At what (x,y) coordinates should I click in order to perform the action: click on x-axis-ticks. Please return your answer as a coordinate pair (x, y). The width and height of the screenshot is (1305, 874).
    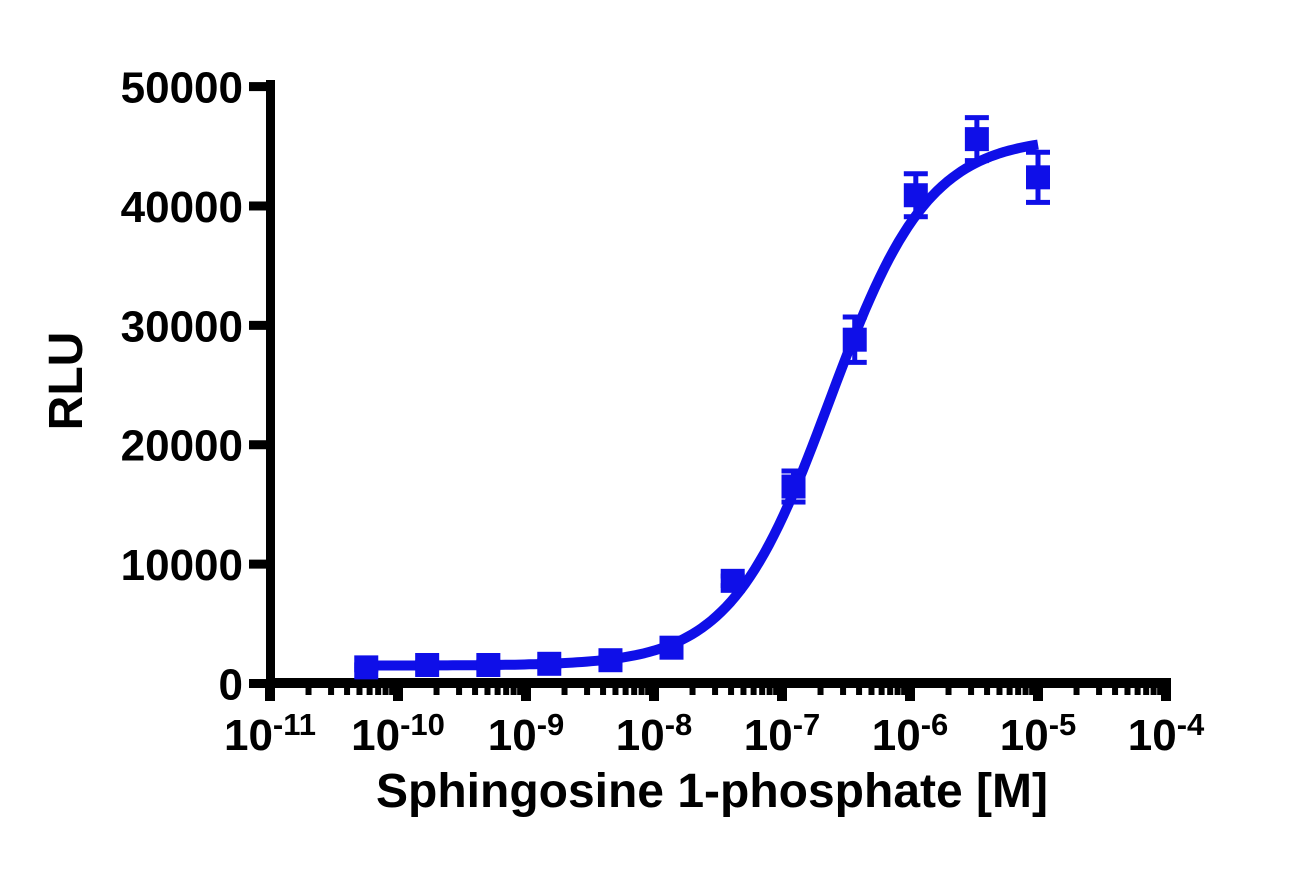
    Looking at the image, I should click on (718, 694).